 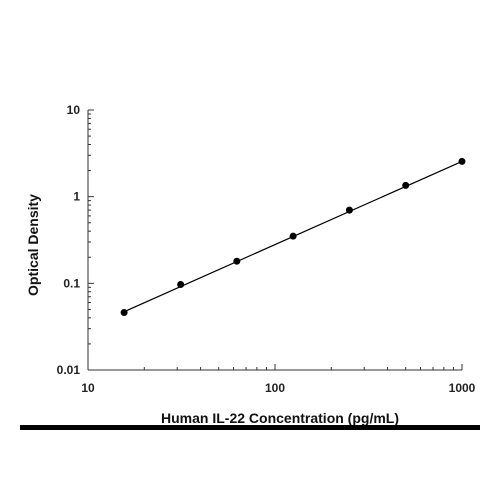 I want to click on x-axis-title: Human IL-22 Concentration (pg/mL), so click(x=280, y=418).